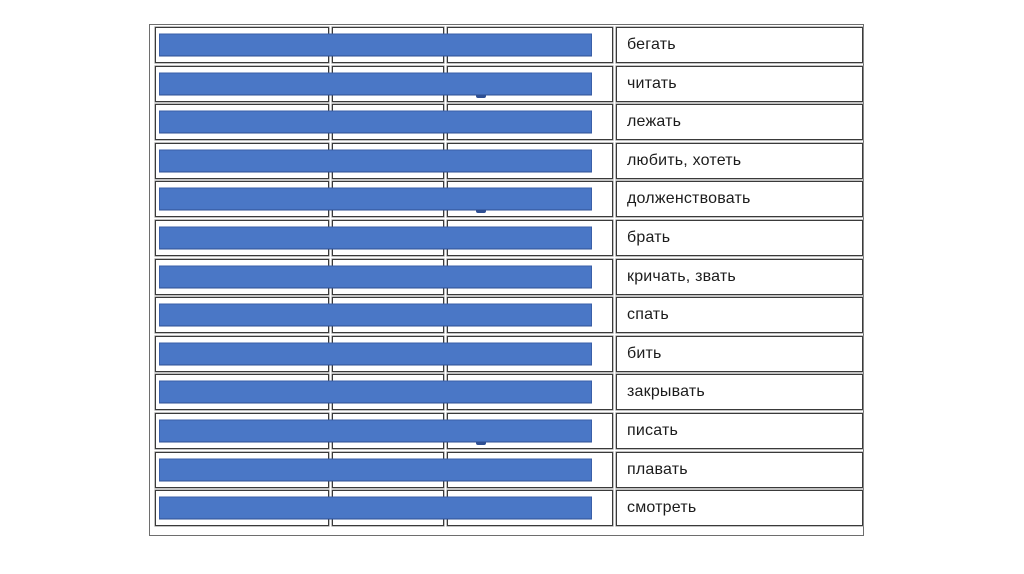 The width and height of the screenshot is (1024, 574). I want to click on verb-cell: писать, so click(739, 430).